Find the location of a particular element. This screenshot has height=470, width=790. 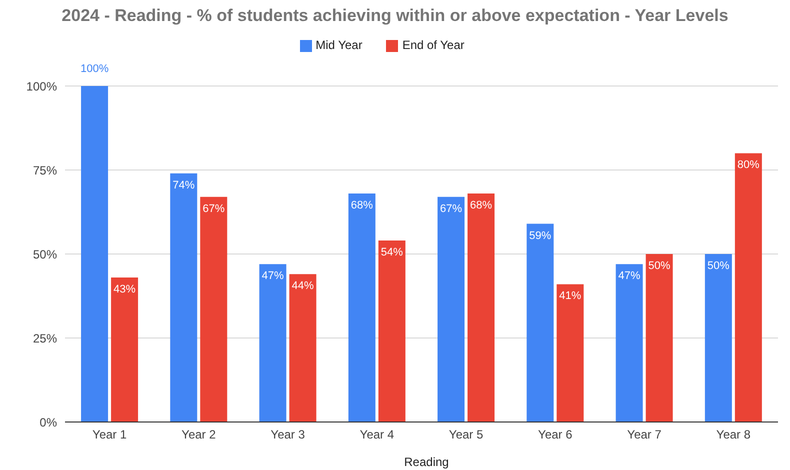

data-label: 74% is located at coordinates (183, 185).